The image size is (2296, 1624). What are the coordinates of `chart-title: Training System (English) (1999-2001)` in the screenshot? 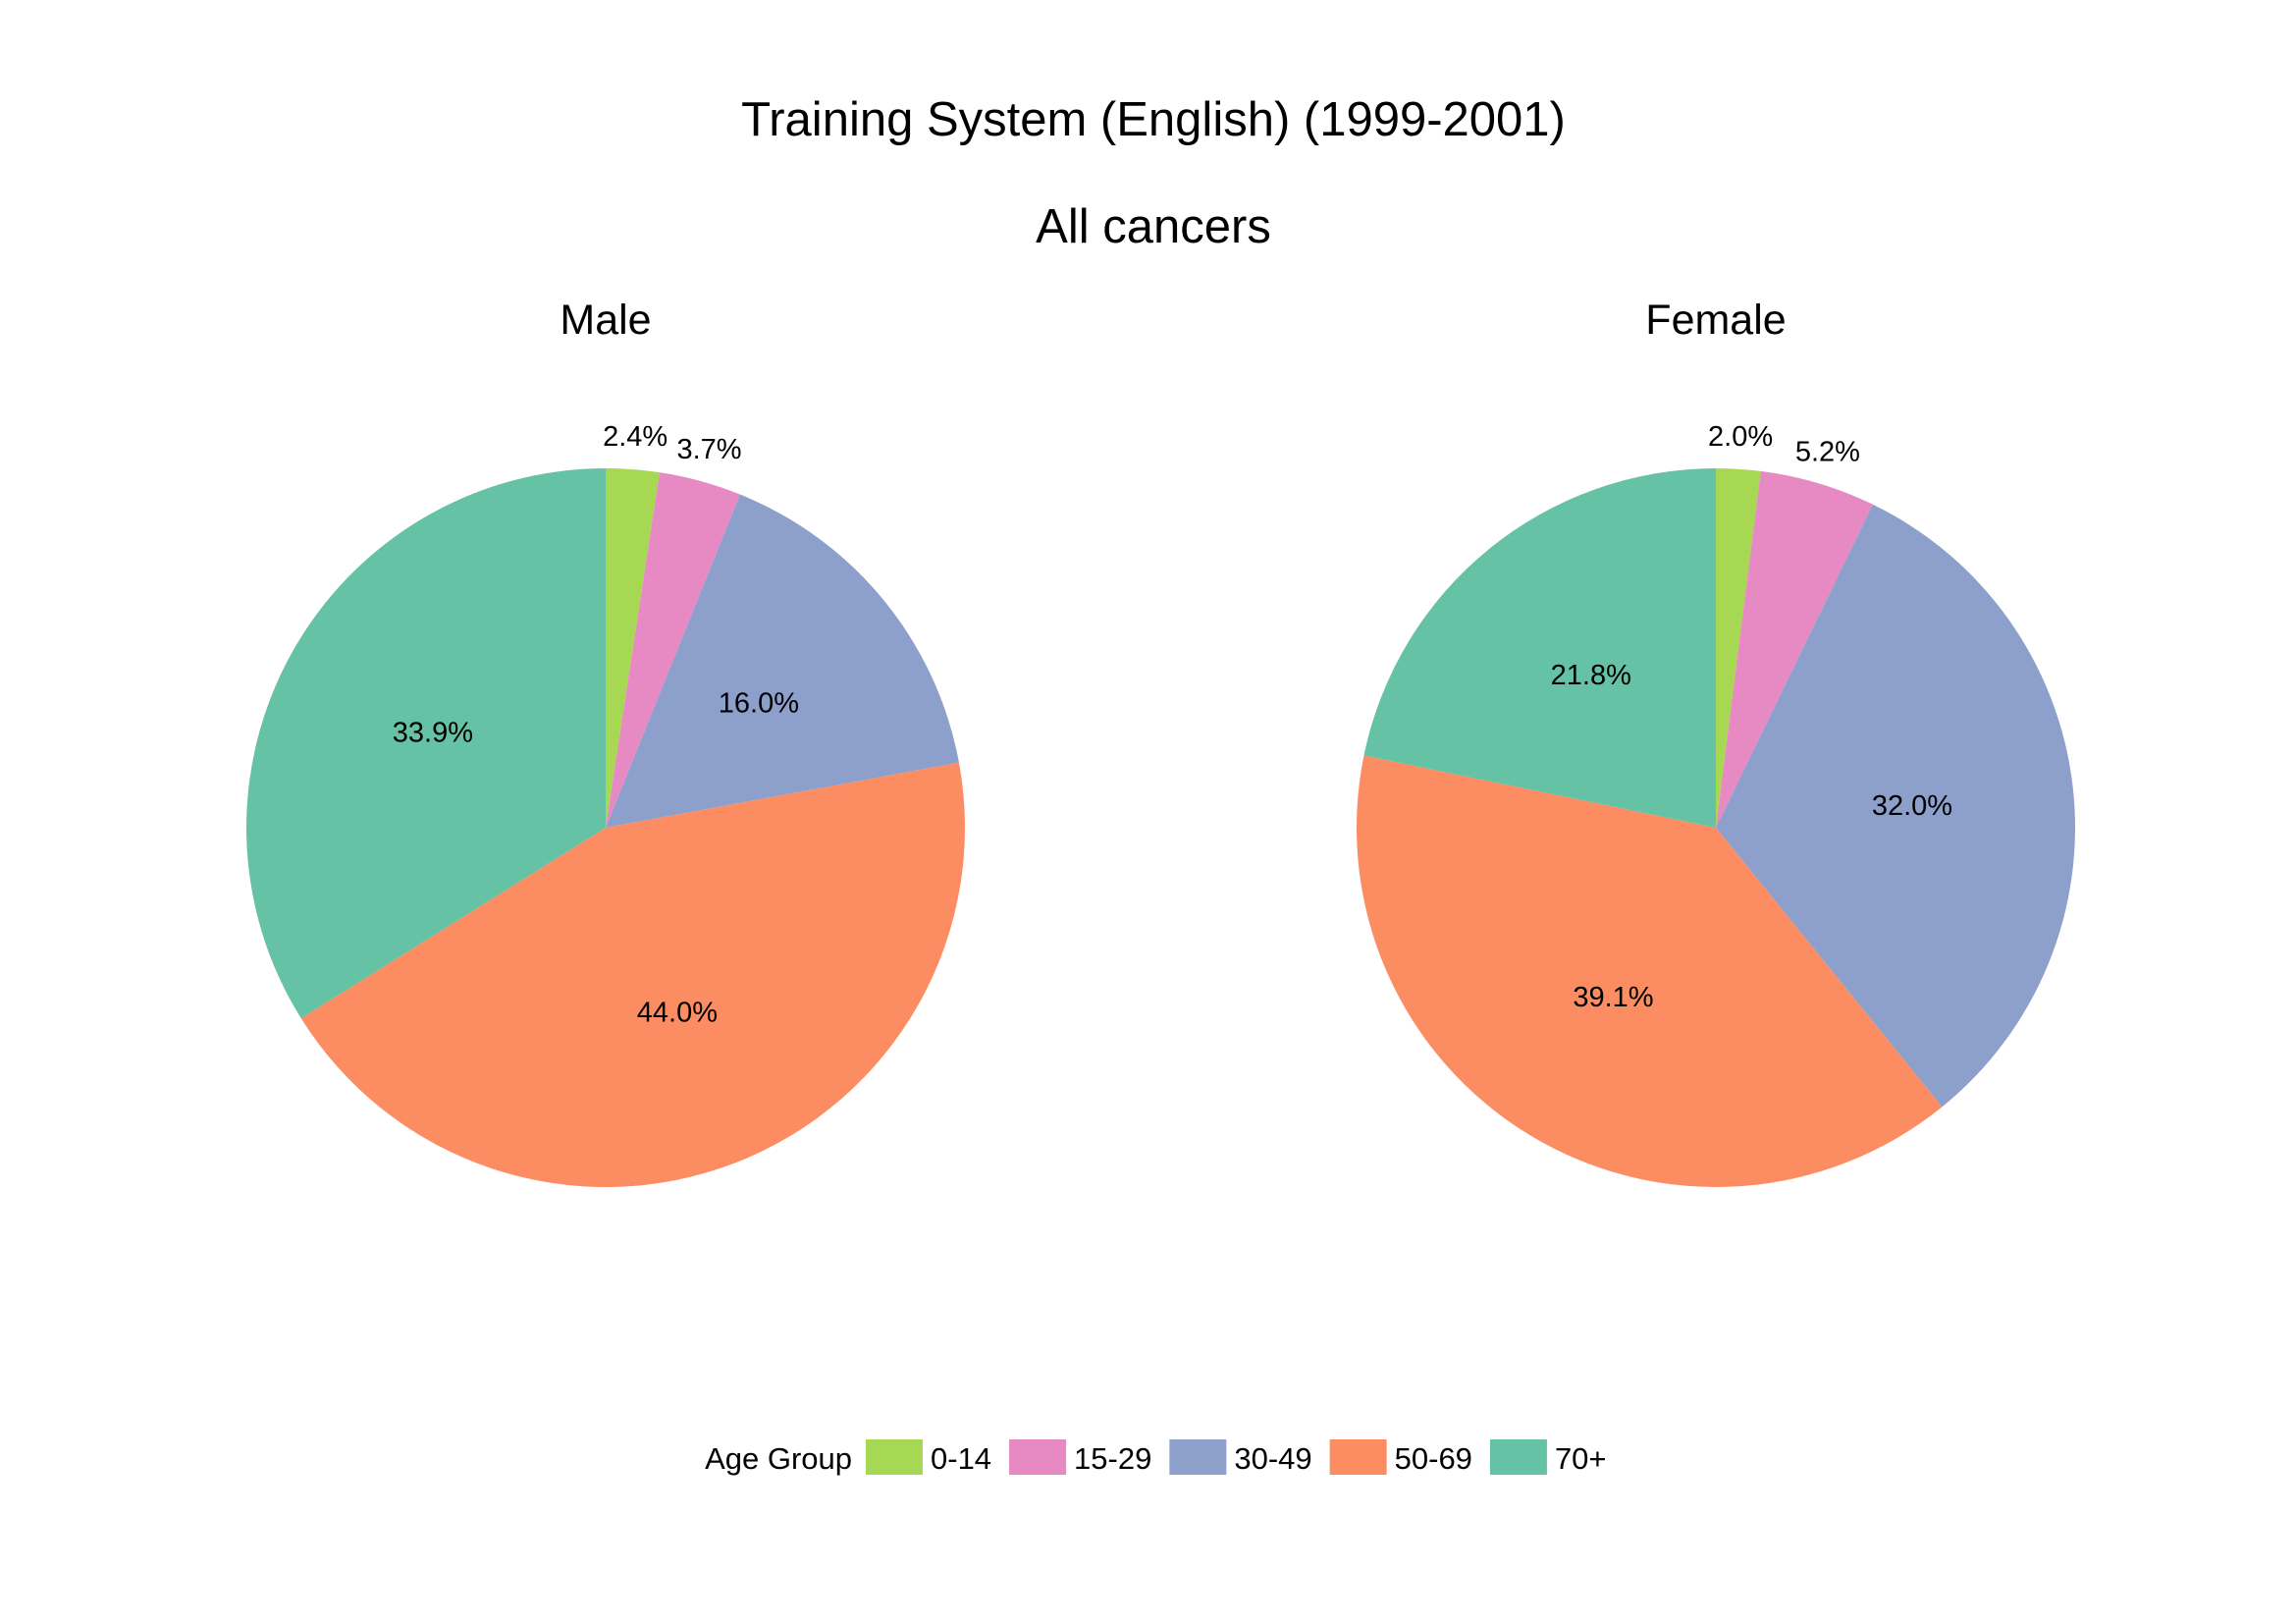 It's located at (1153, 119).